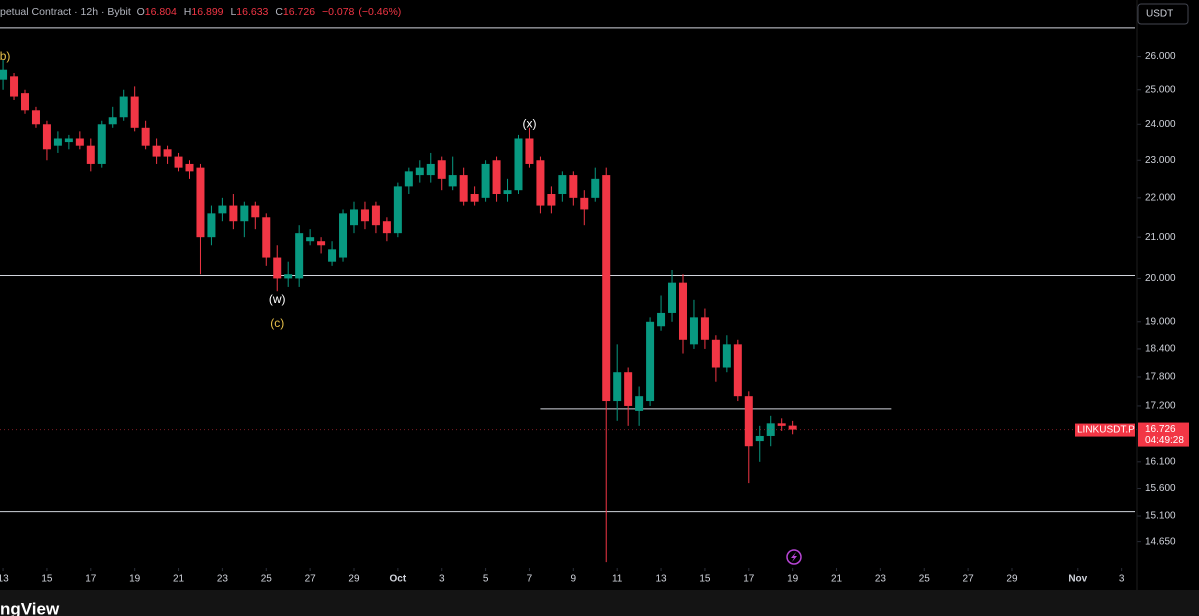  I want to click on wave-label: (c), so click(277, 323).